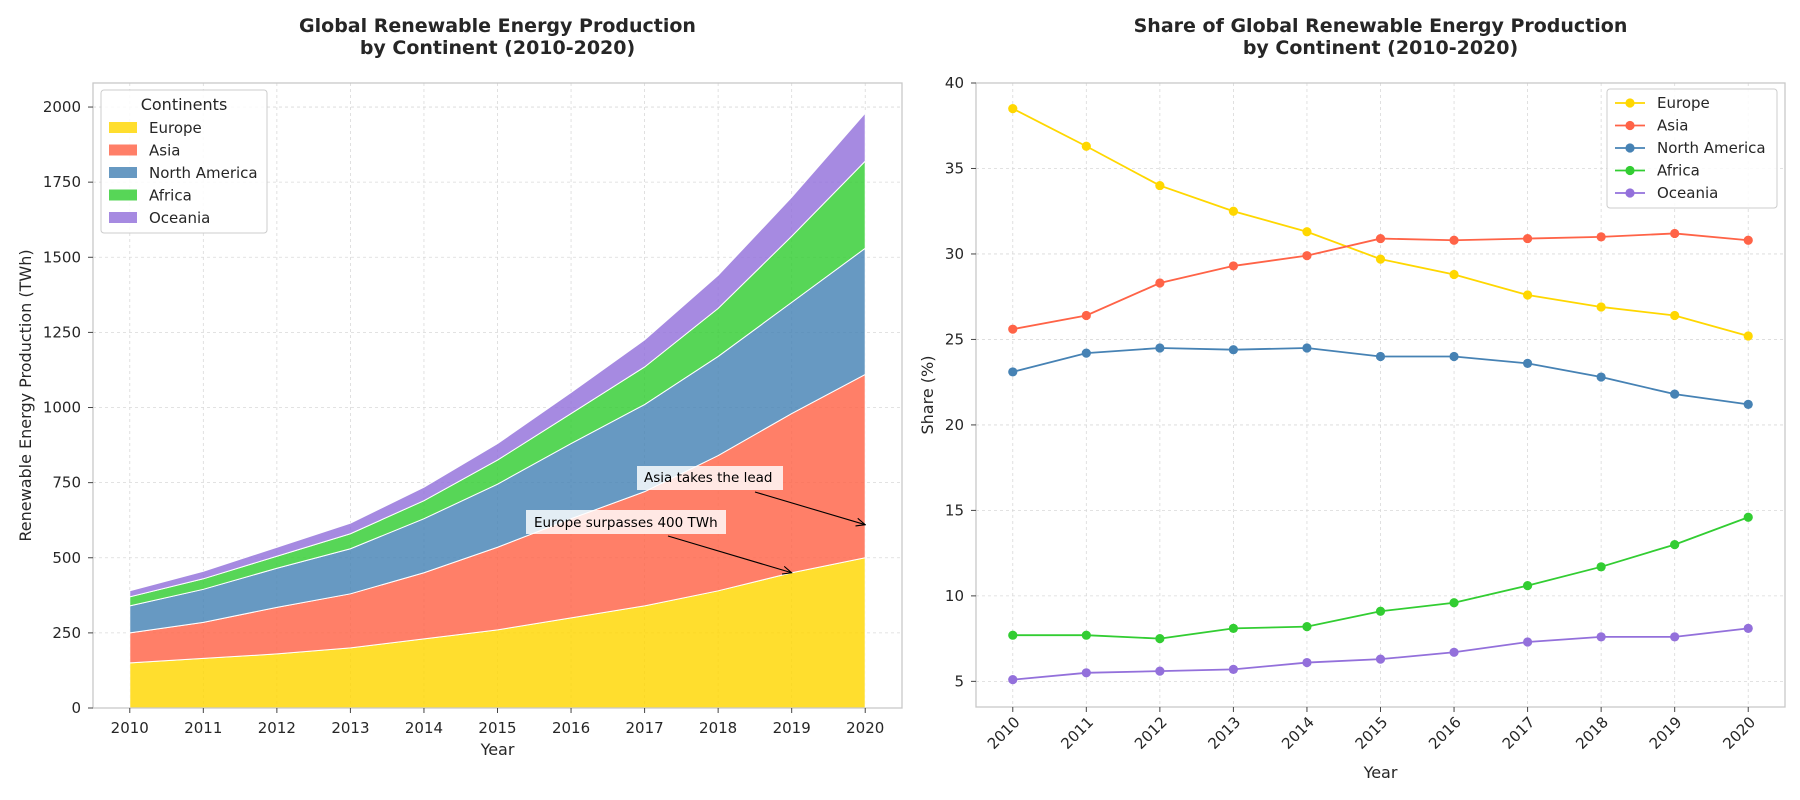 The height and width of the screenshot is (800, 1800). What do you see at coordinates (424, 728) in the screenshot?
I see `x-tick-label: 2014` at bounding box center [424, 728].